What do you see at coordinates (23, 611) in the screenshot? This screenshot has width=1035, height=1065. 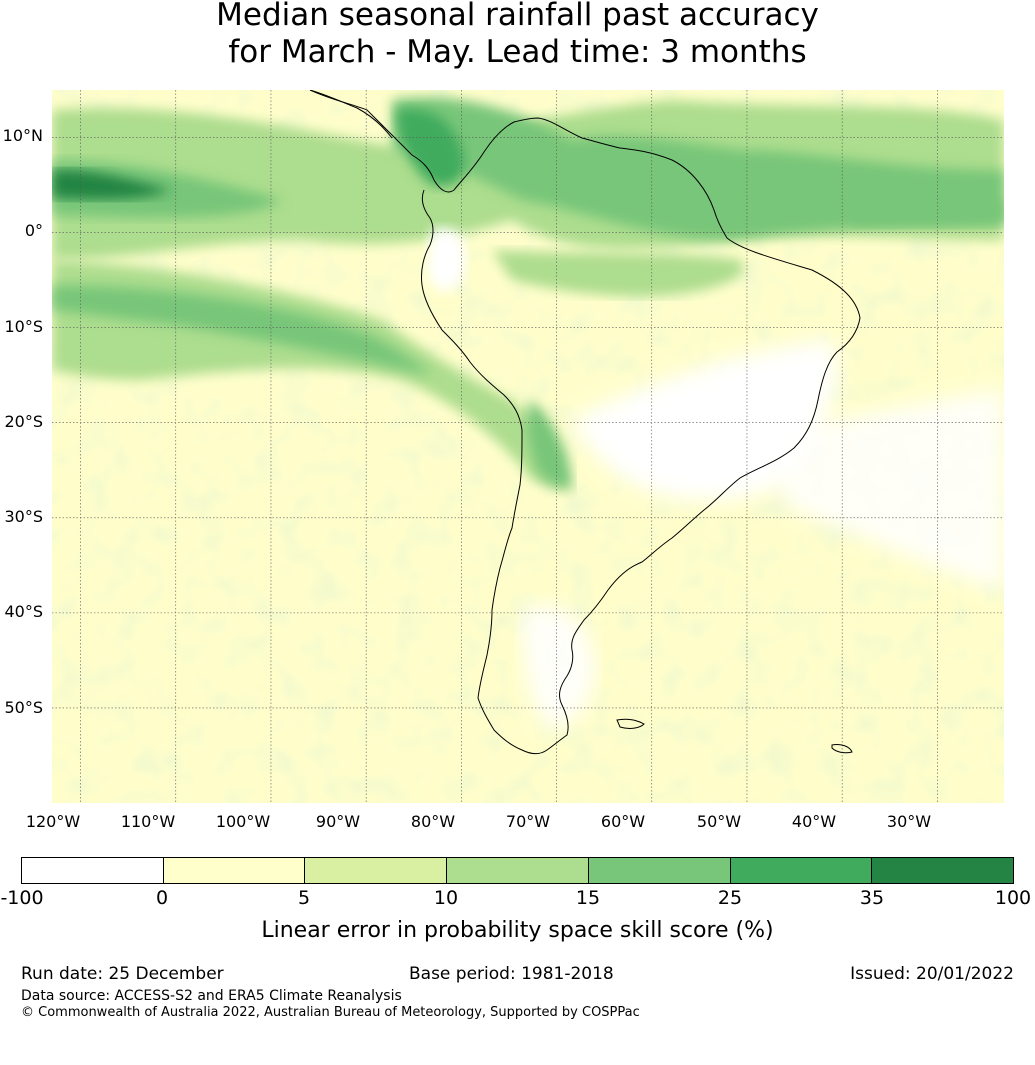 I see `lat-label-40s: 40°S` at bounding box center [23, 611].